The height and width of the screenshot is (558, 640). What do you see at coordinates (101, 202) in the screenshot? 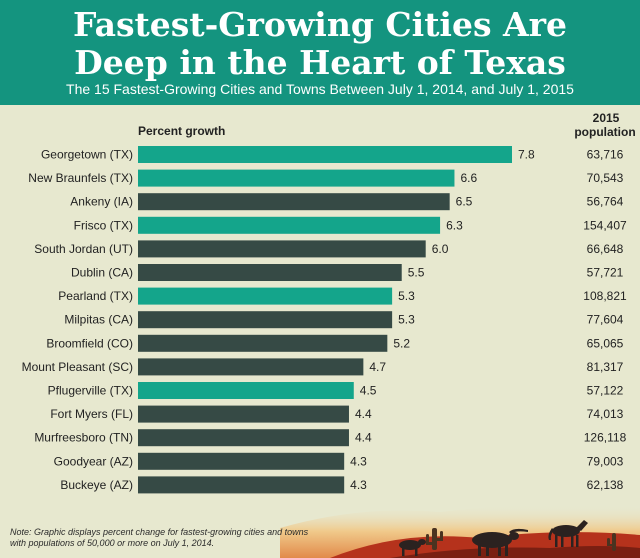
I see `category-label-2: Ankeny (IA)` at bounding box center [101, 202].